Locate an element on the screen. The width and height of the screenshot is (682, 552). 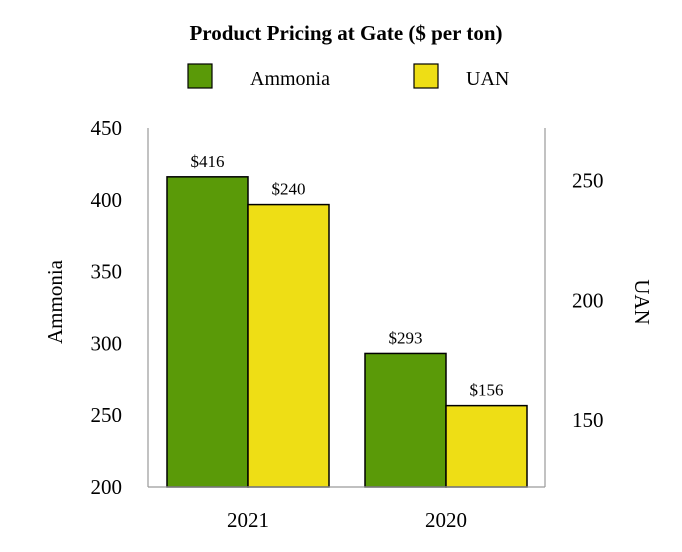
left-axis-tick-label: 400 is located at coordinates (107, 200).